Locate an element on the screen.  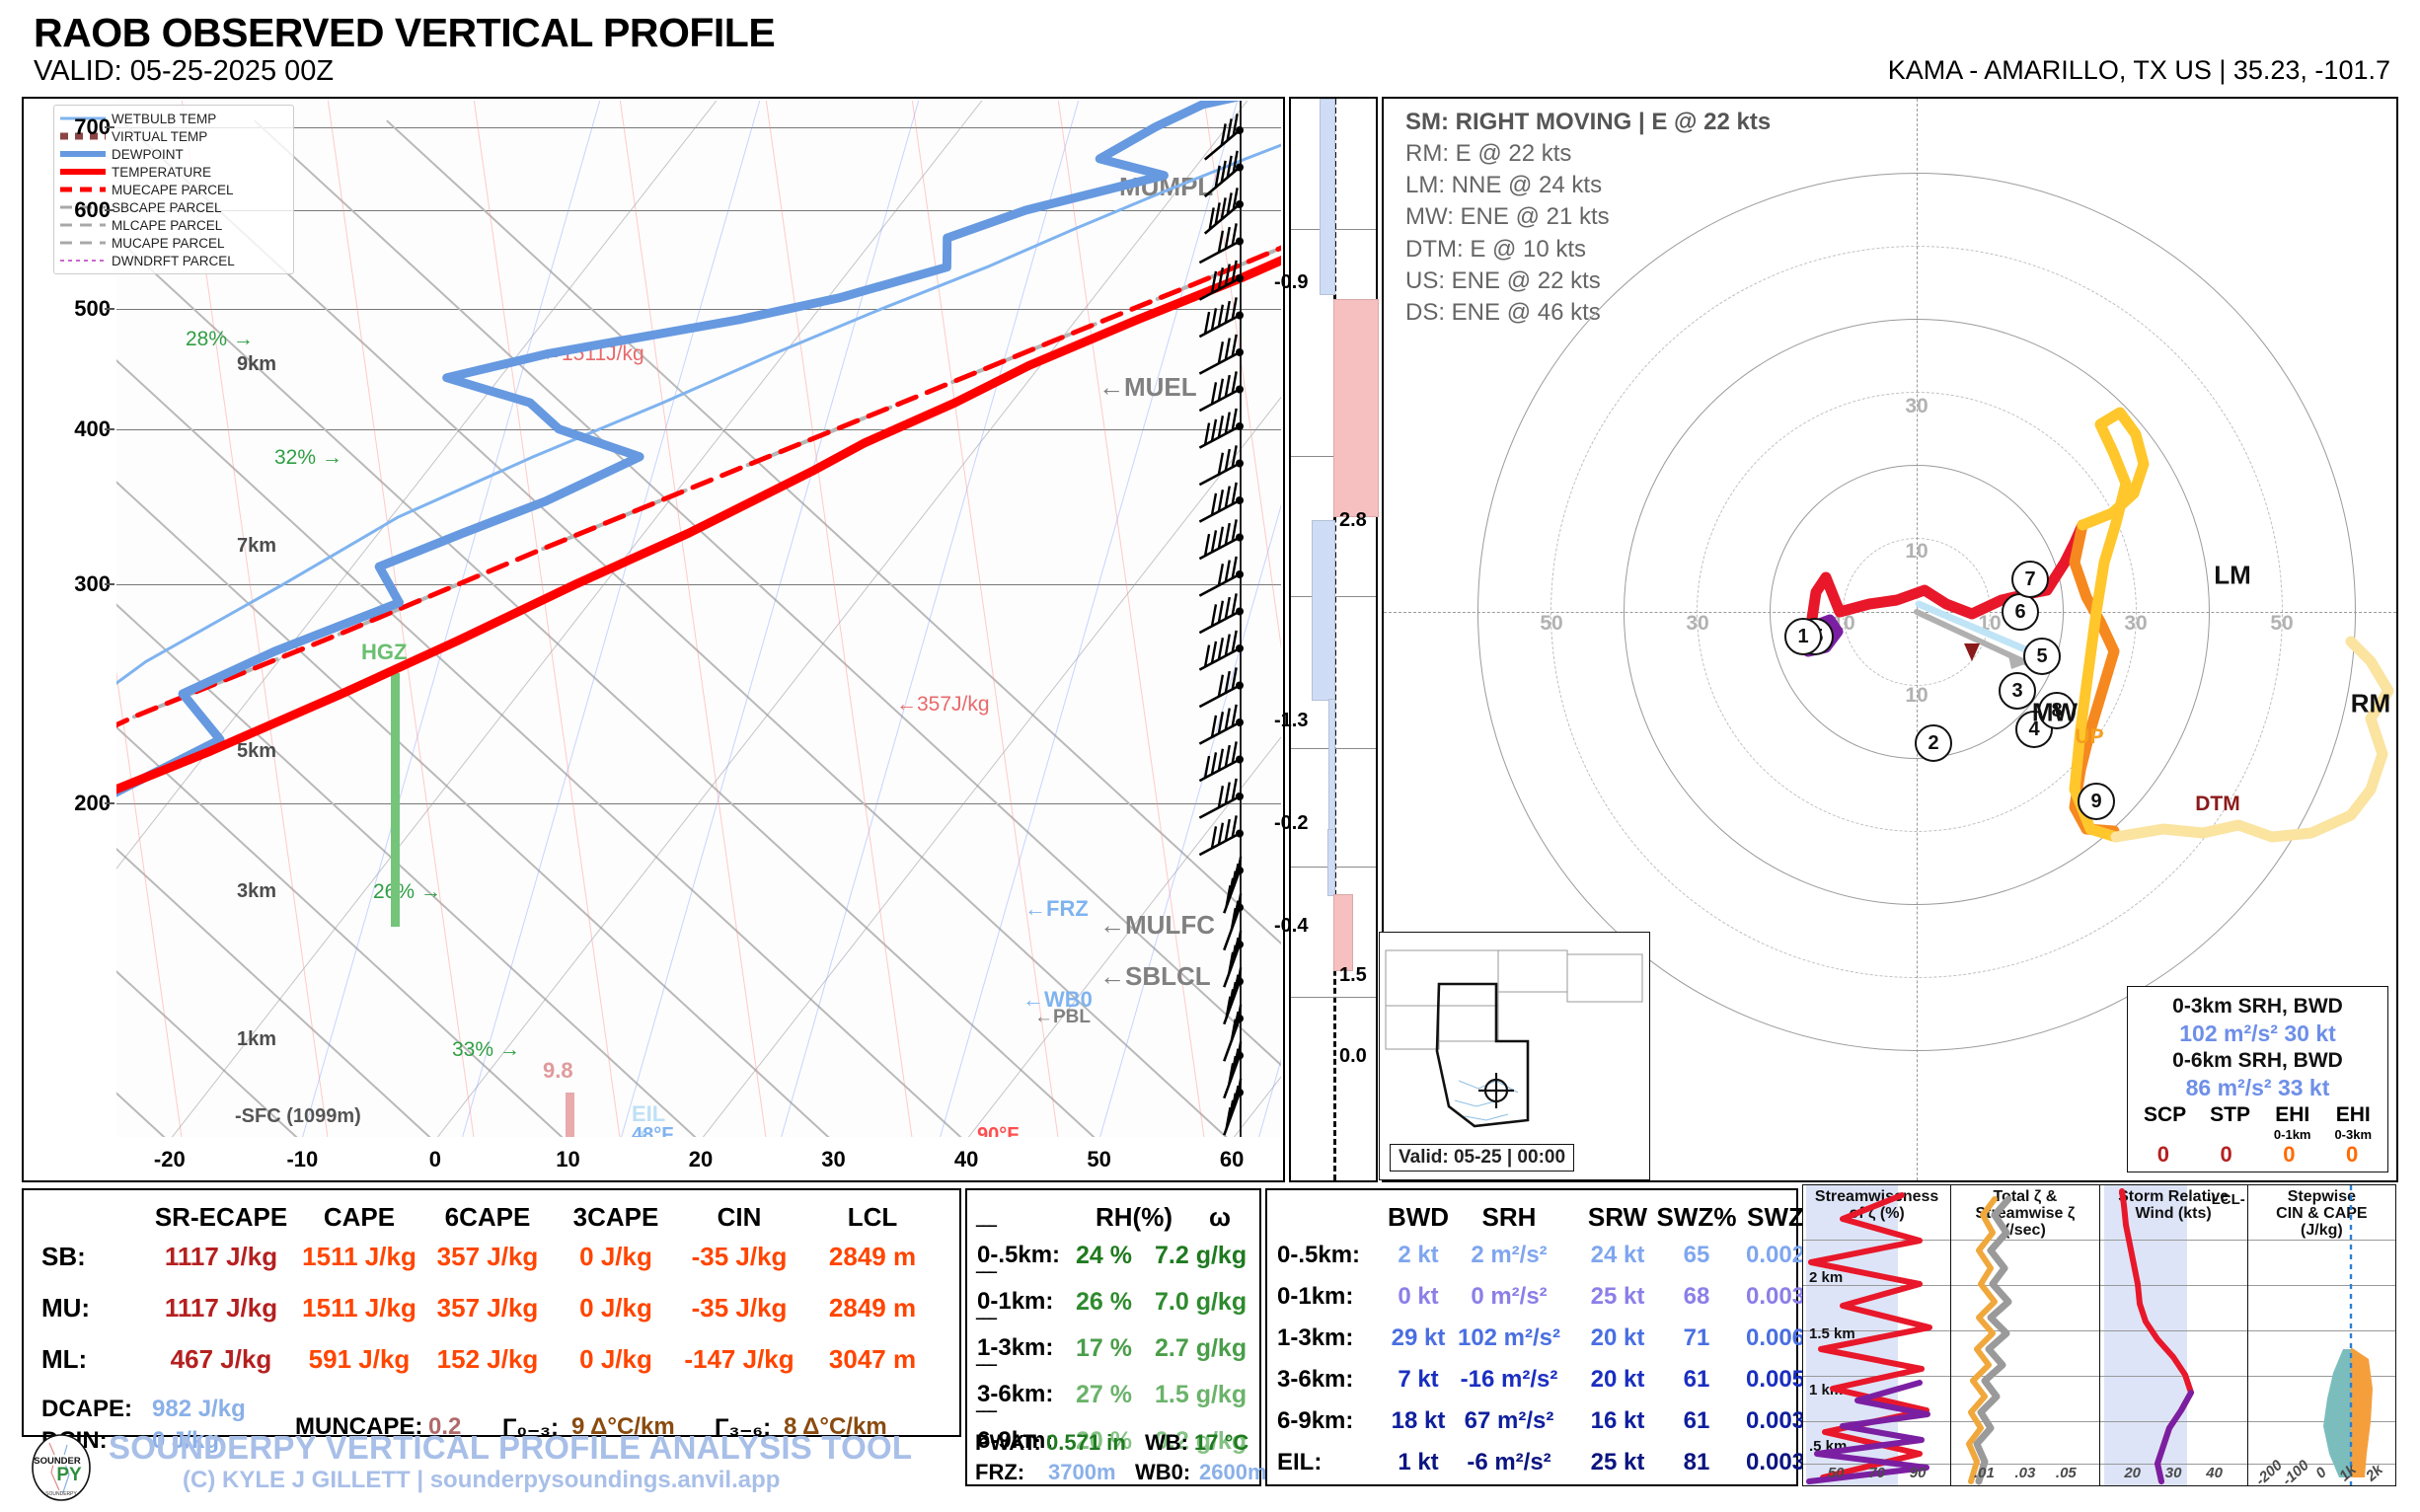
shear-cell-0-4: 0.002 is located at coordinates (1776, 1255).